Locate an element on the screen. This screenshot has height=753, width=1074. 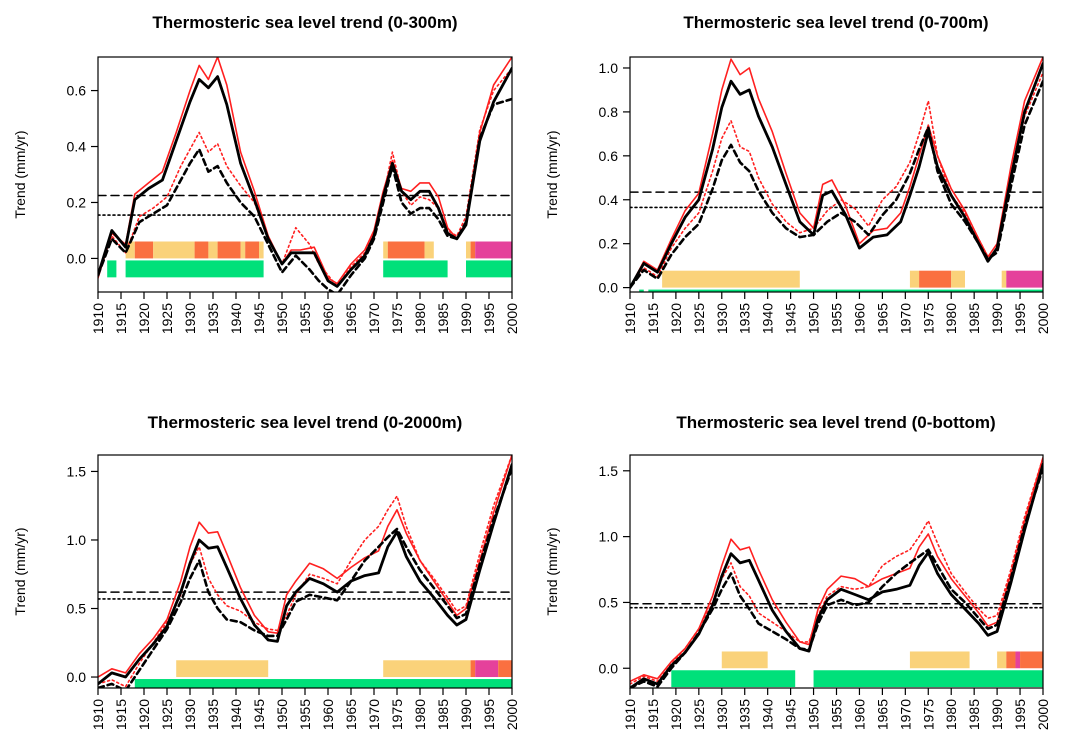
x-tick-label: 1915 is located at coordinates (121, 714).